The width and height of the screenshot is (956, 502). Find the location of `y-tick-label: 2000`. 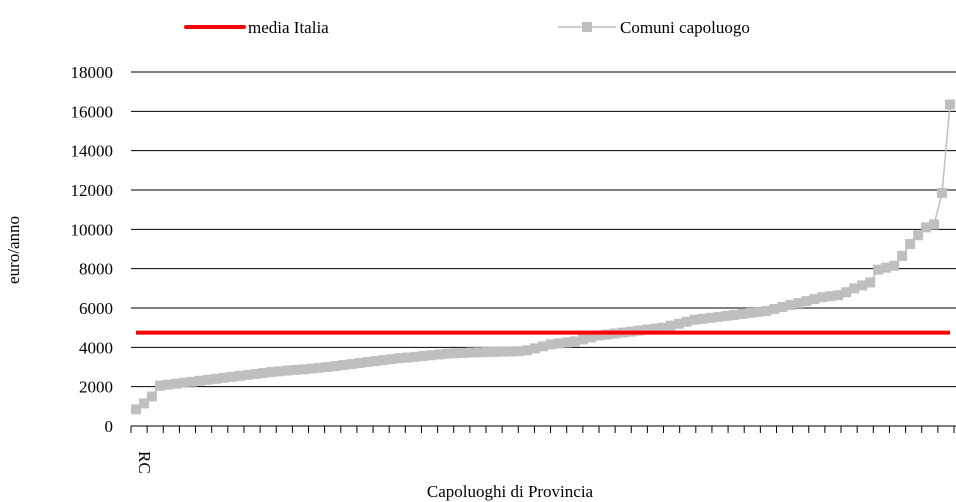

y-tick-label: 2000 is located at coordinates (96, 387).